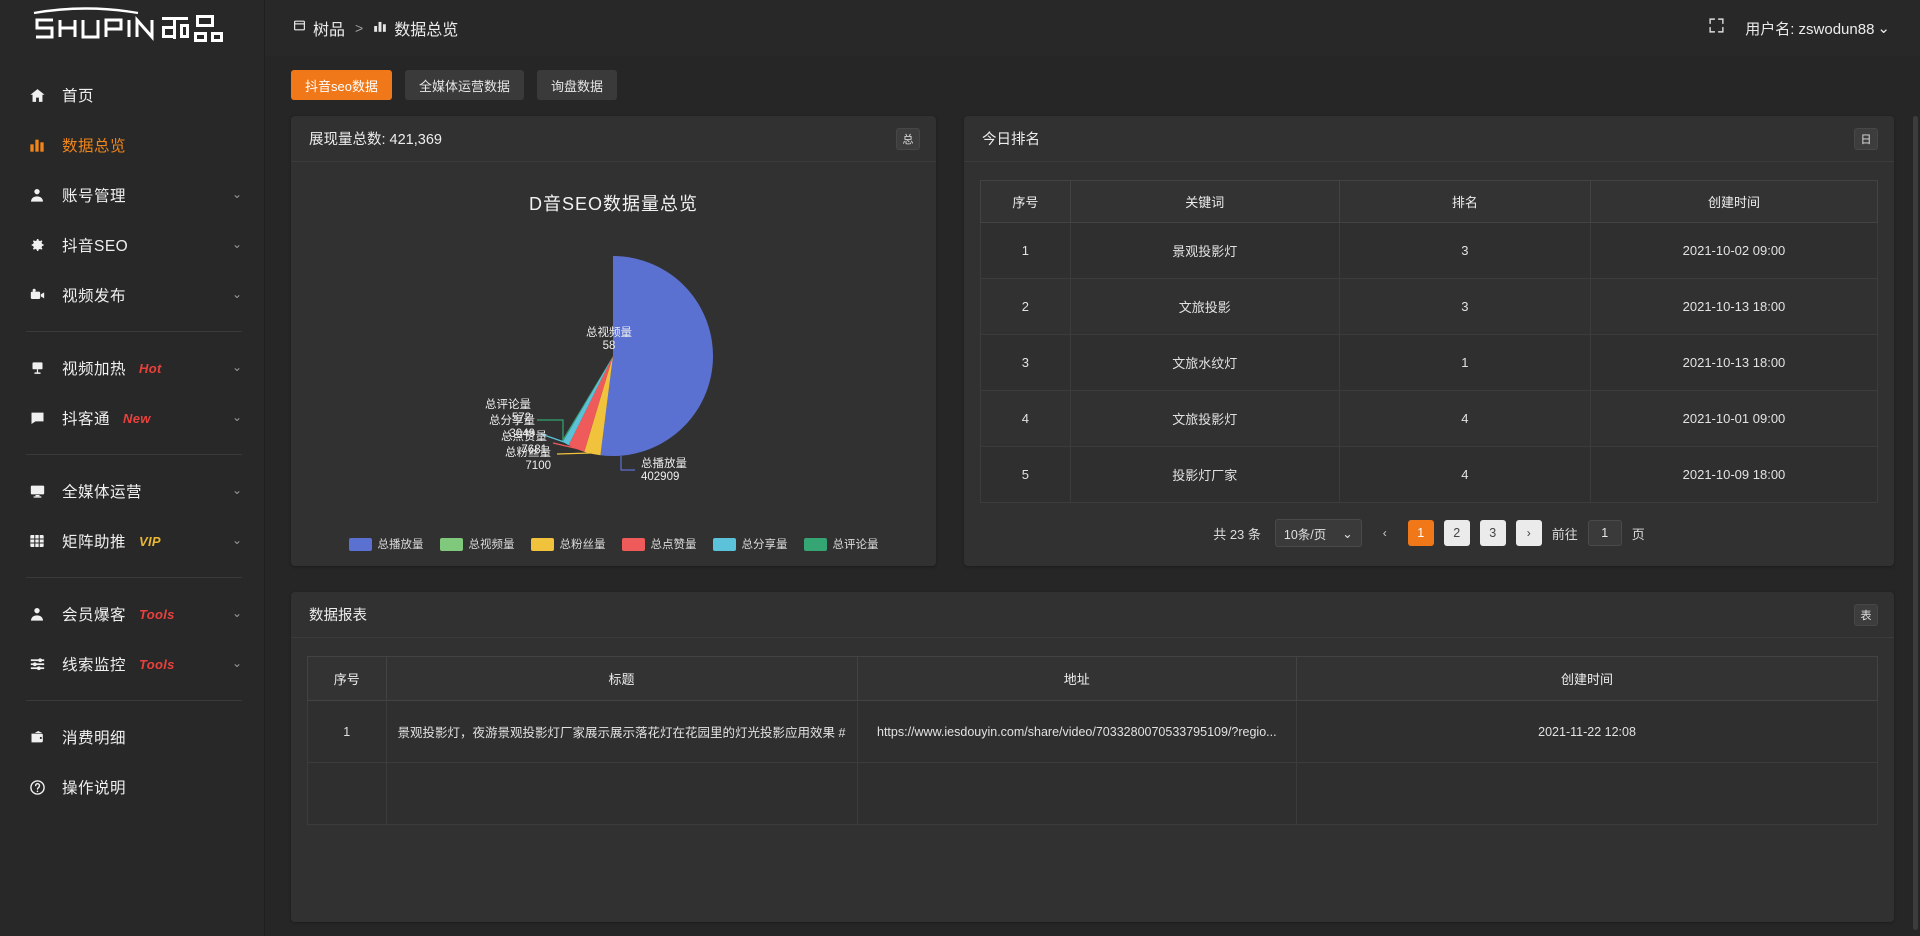 This screenshot has width=1920, height=936. Describe the element at coordinates (132, 28) in the screenshot. I see `brand-logo` at that location.